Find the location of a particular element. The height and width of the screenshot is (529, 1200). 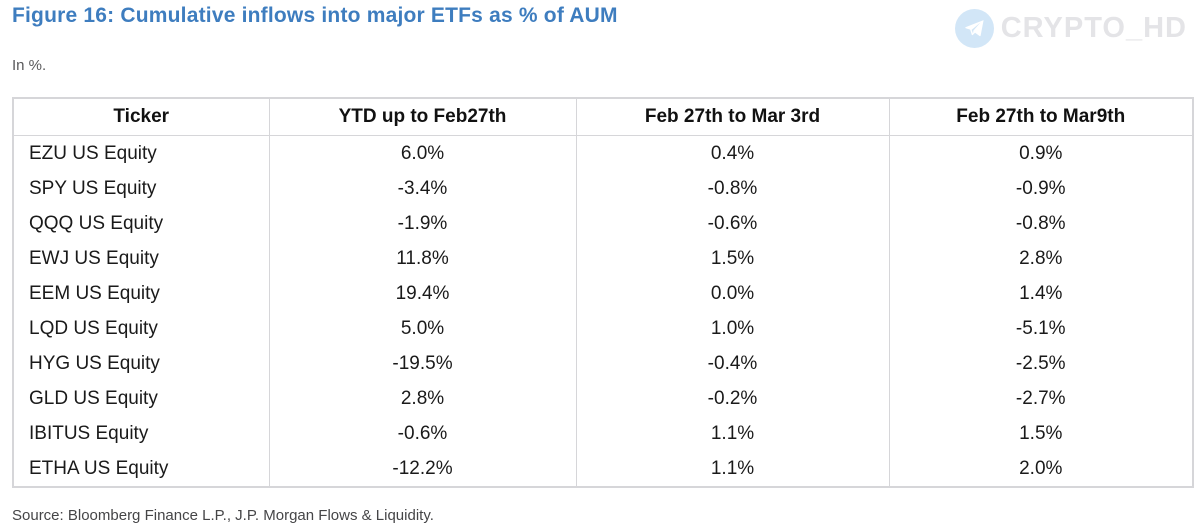

table-row: EWJ US Equity 11.8% 1.5% 2.8% is located at coordinates (603, 258).